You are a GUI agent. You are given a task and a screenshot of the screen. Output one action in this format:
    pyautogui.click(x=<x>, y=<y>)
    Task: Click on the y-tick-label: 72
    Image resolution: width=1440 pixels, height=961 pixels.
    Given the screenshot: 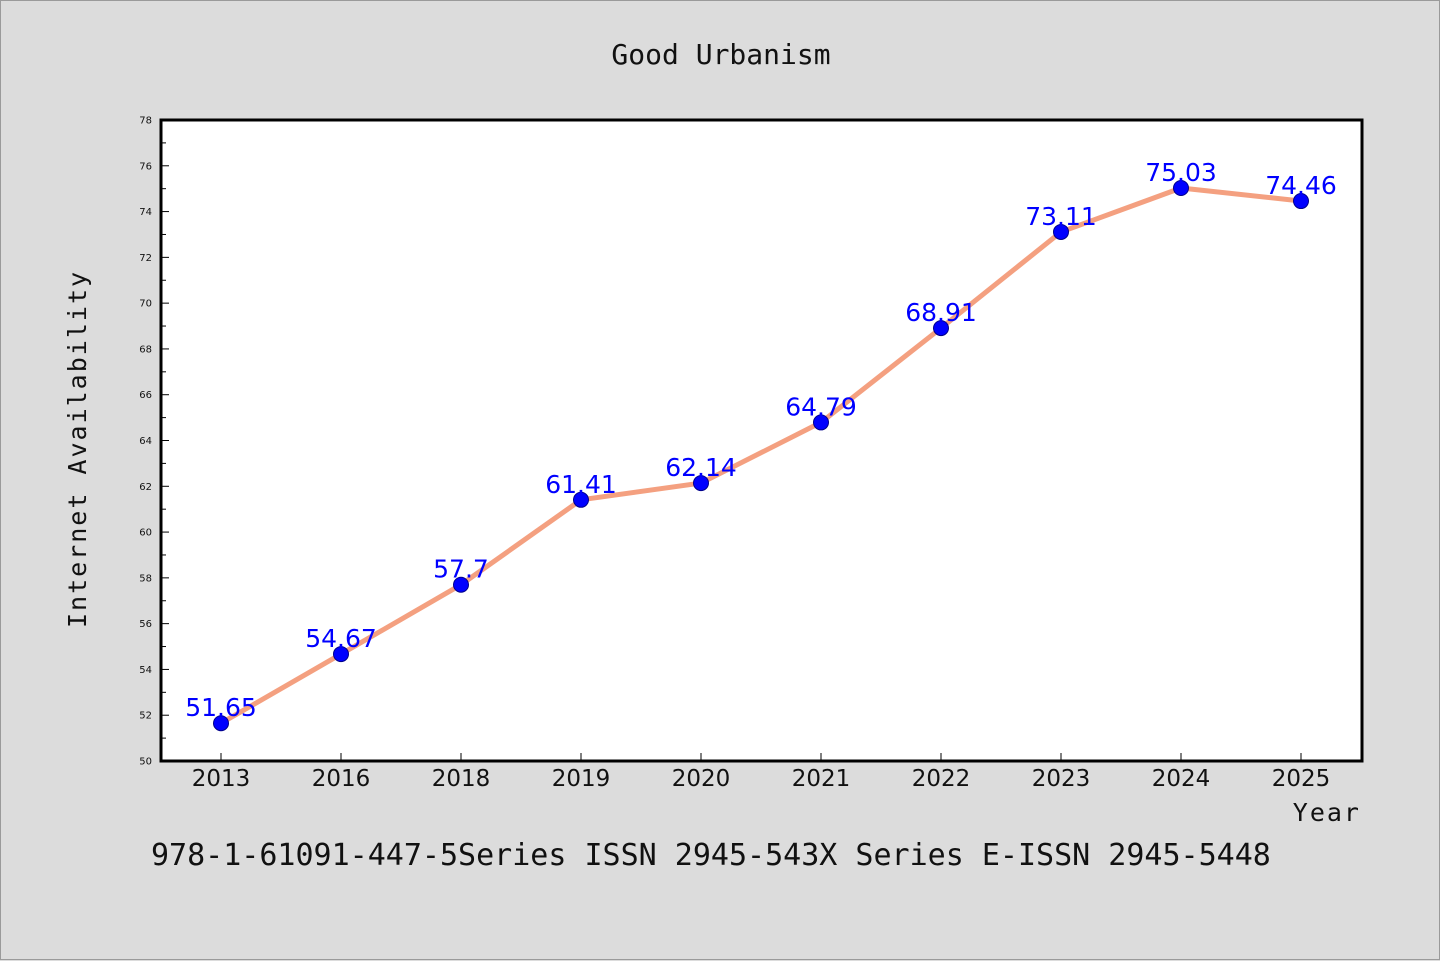 What is the action you would take?
    pyautogui.click(x=145, y=258)
    